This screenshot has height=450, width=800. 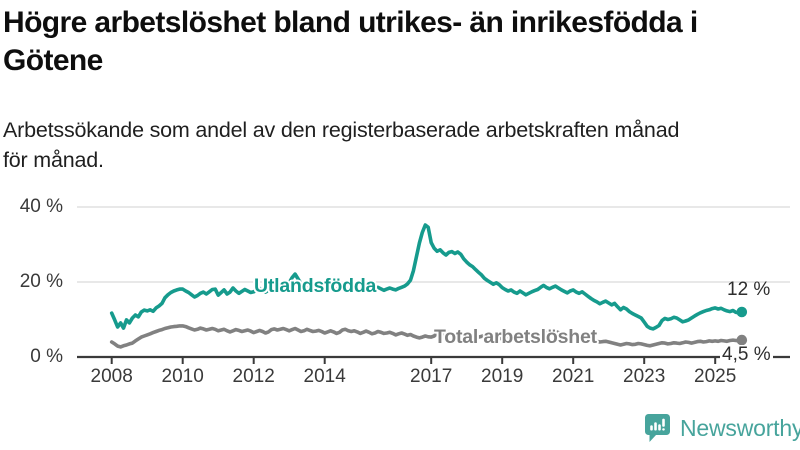 What do you see at coordinates (515, 337) in the screenshot?
I see `series-label-total-arbetsloshet: Total arbetslöshet` at bounding box center [515, 337].